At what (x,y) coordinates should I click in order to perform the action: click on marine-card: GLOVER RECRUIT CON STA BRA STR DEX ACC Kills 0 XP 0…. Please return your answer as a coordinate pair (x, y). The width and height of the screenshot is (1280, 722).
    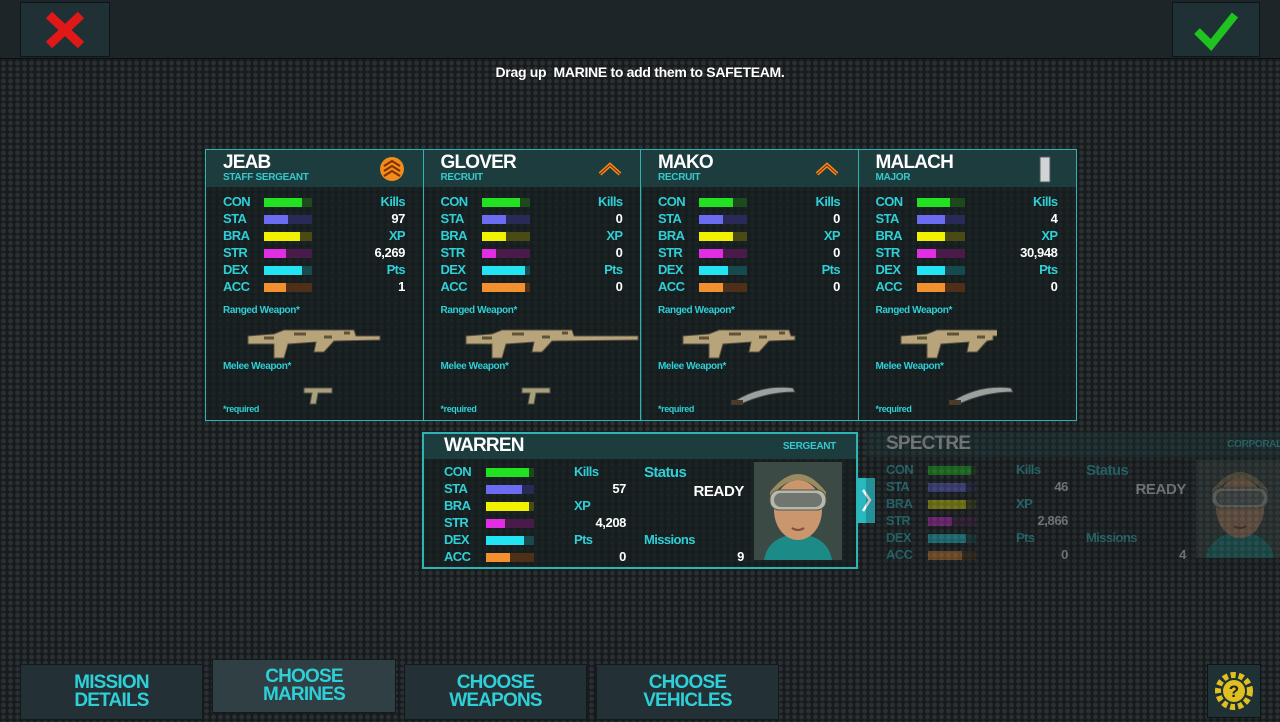
    Looking at the image, I should click on (532, 285).